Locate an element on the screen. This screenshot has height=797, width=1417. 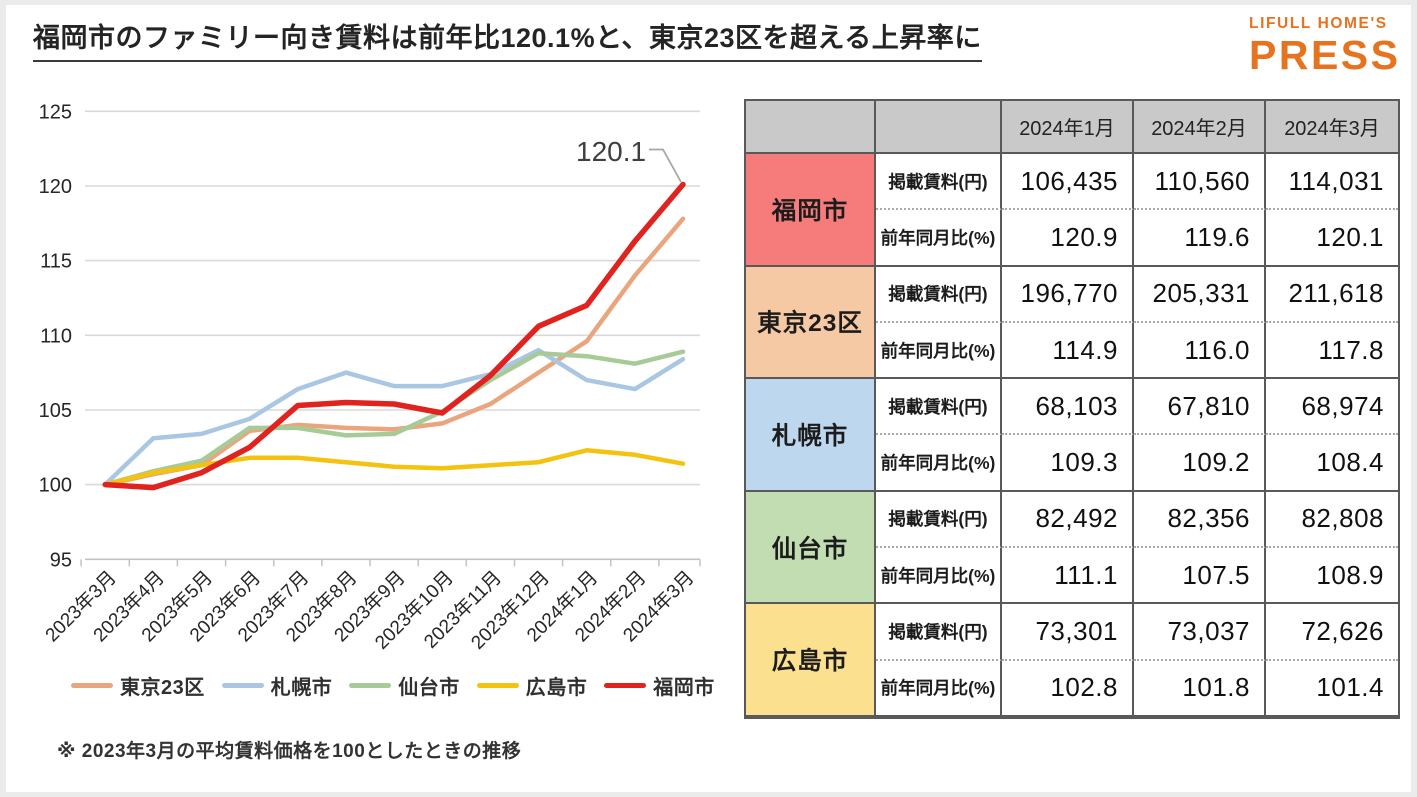
x-axis-month-label: 2023年11月 is located at coordinates (463, 609).